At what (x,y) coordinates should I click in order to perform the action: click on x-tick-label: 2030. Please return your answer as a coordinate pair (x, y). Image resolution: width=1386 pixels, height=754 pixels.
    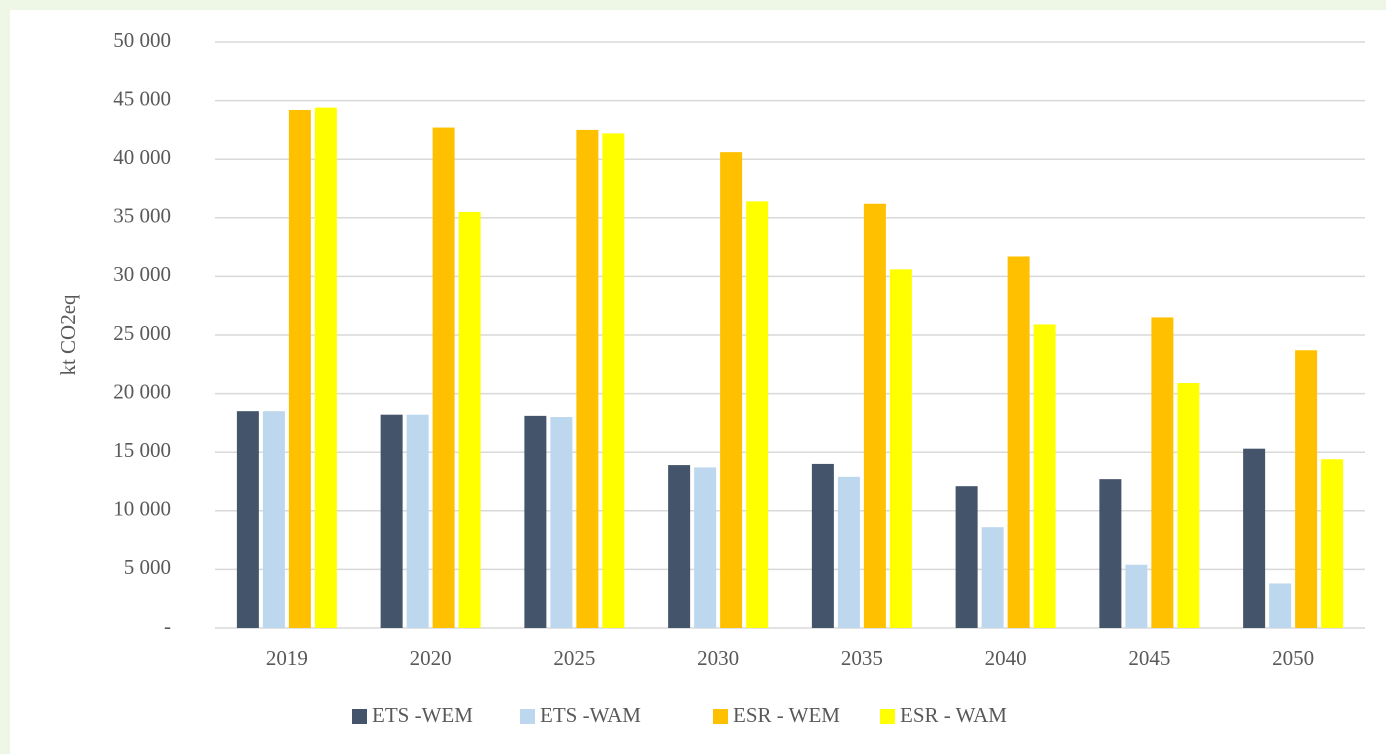
    Looking at the image, I should click on (718, 658).